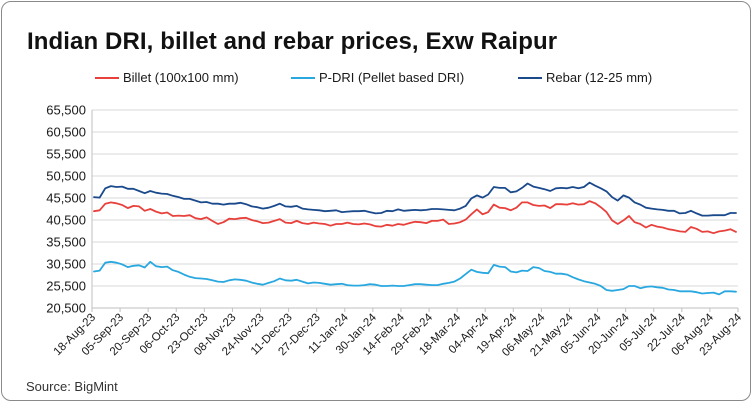 This screenshot has width=754, height=404. What do you see at coordinates (392, 77) in the screenshot?
I see `legend-label-pdri: P-DRI (Pellet based DRI)` at bounding box center [392, 77].